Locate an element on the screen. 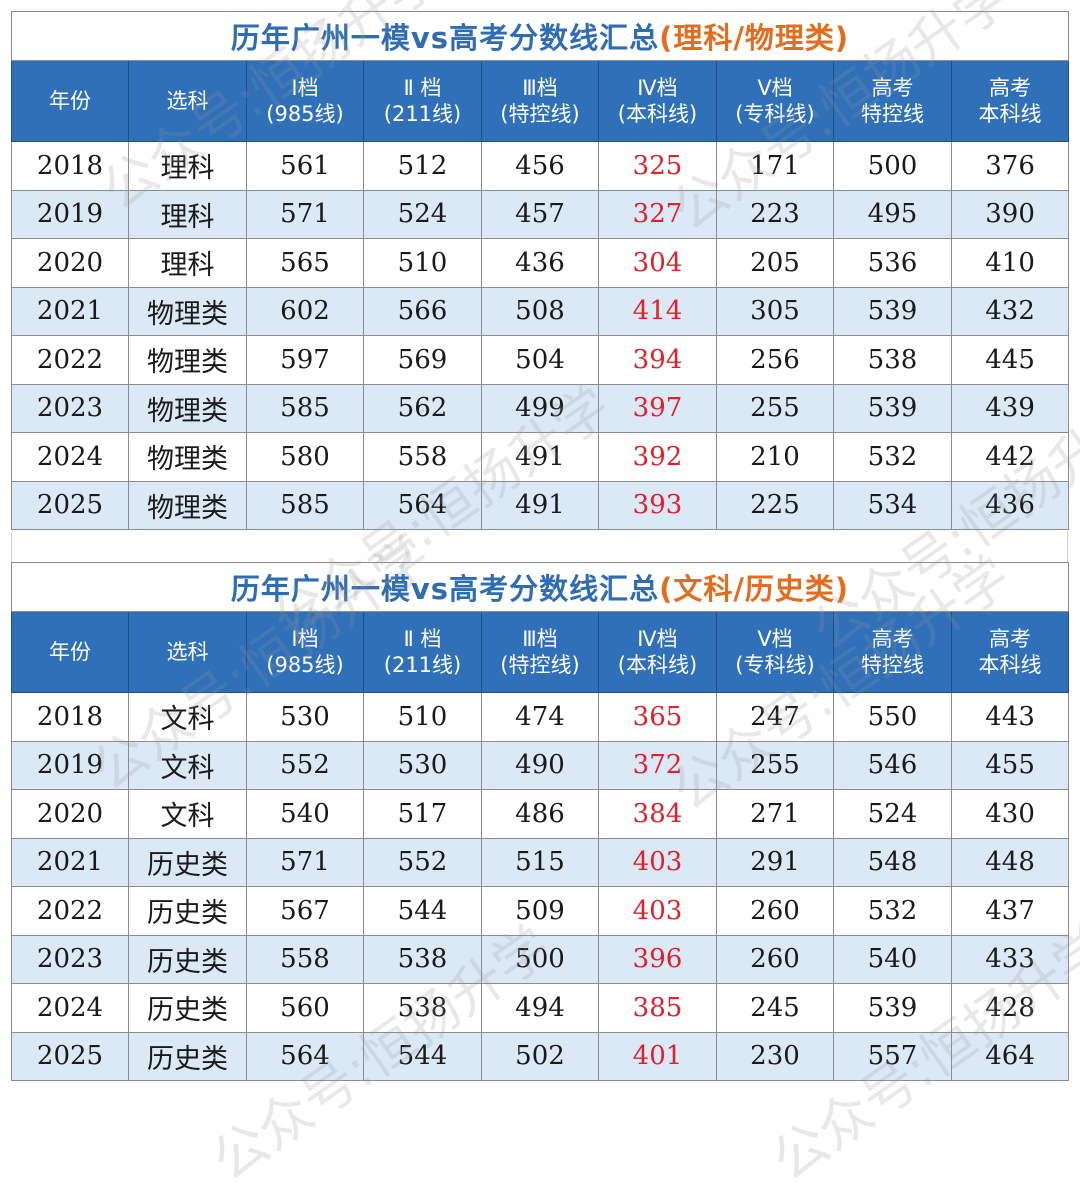  column-header: Ⅴ档 (专科线) is located at coordinates (775, 652).